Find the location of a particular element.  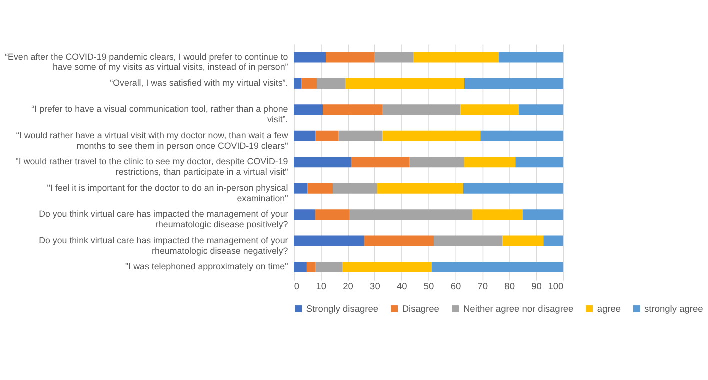

y-tick-label: "I feel it is important for the doctor to do an in-person physical examination" is located at coordinates (167, 193).